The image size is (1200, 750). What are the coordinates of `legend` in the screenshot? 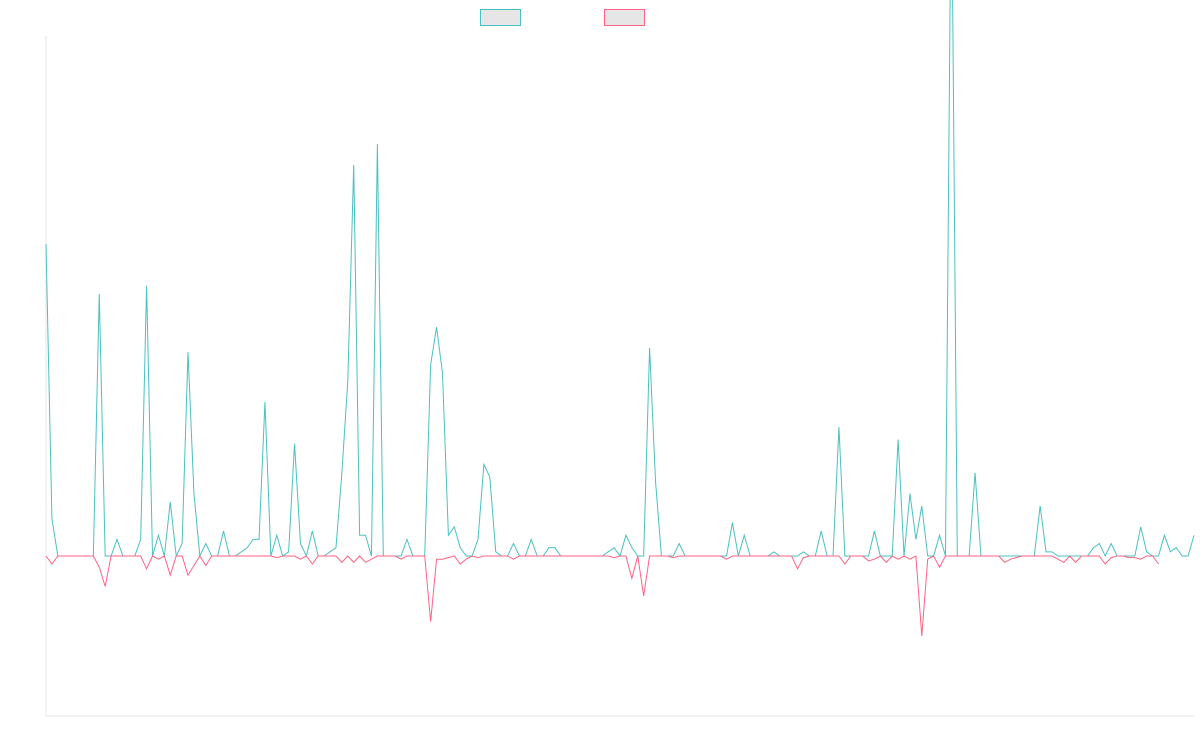 It's located at (562, 17).